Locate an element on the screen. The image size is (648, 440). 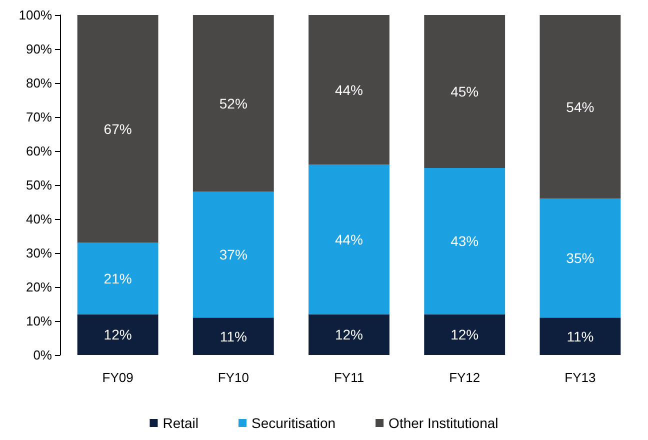
data-label: 43% is located at coordinates (464, 241).